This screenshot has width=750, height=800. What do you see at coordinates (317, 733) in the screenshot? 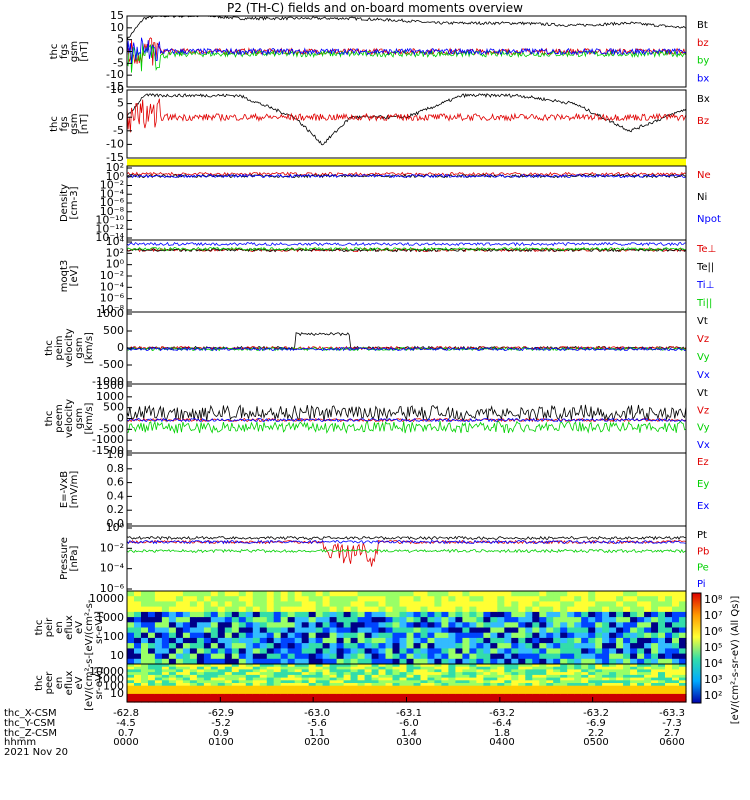
I see `footer-value: 1.1` at bounding box center [317, 733].